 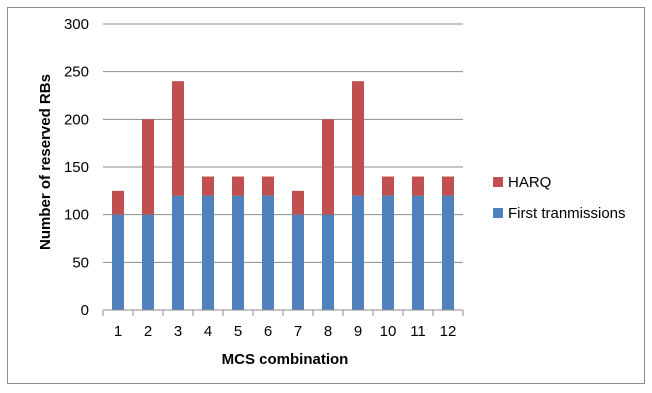 I want to click on legend-swatch-first-transmissions, so click(x=498, y=213).